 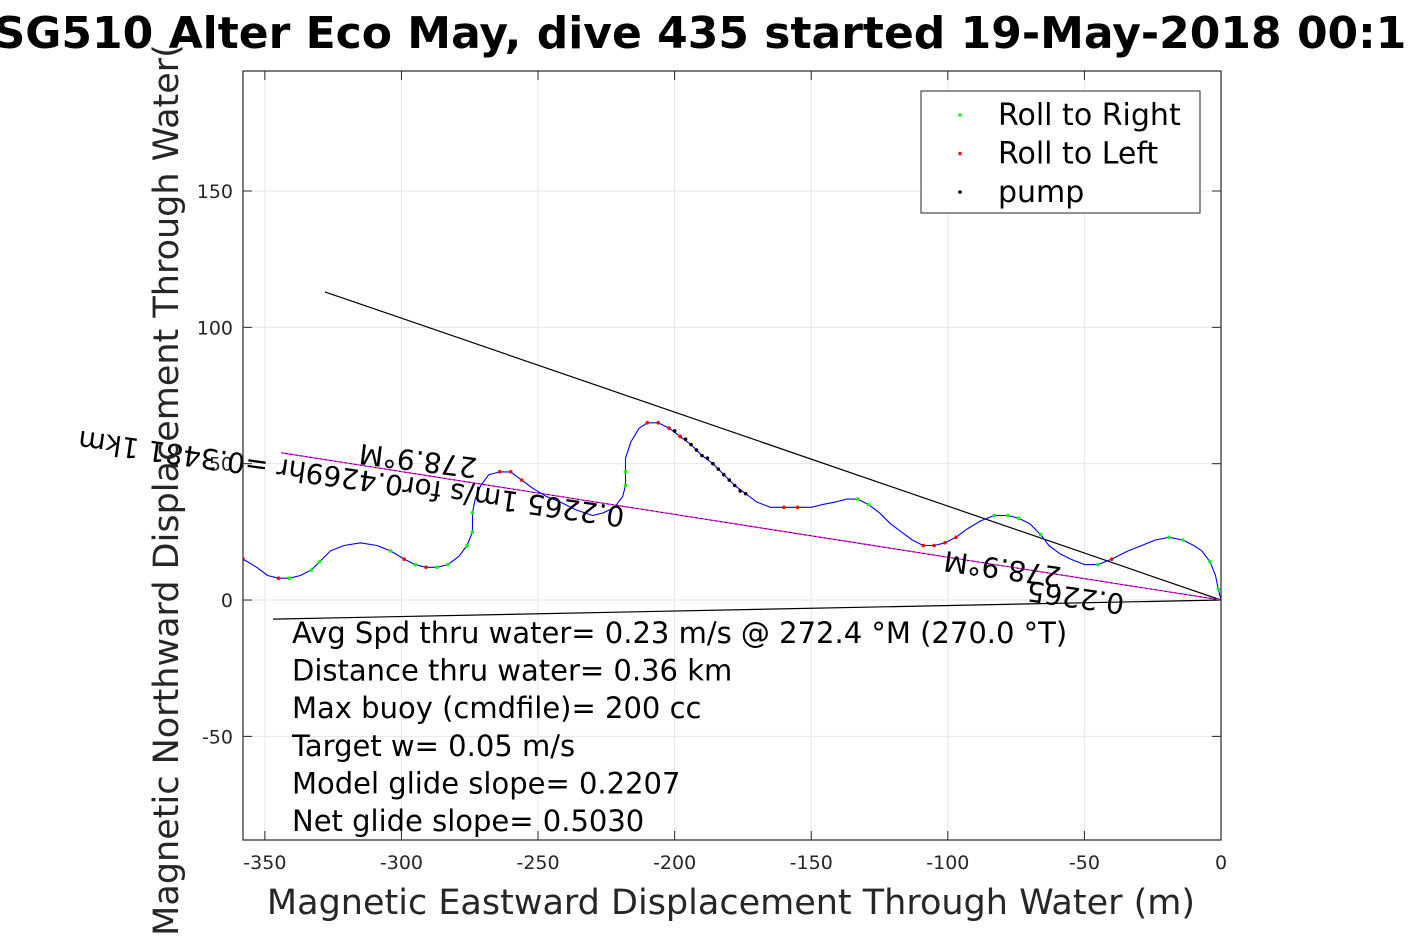 I want to click on x-tick-label: -200, so click(x=674, y=863).